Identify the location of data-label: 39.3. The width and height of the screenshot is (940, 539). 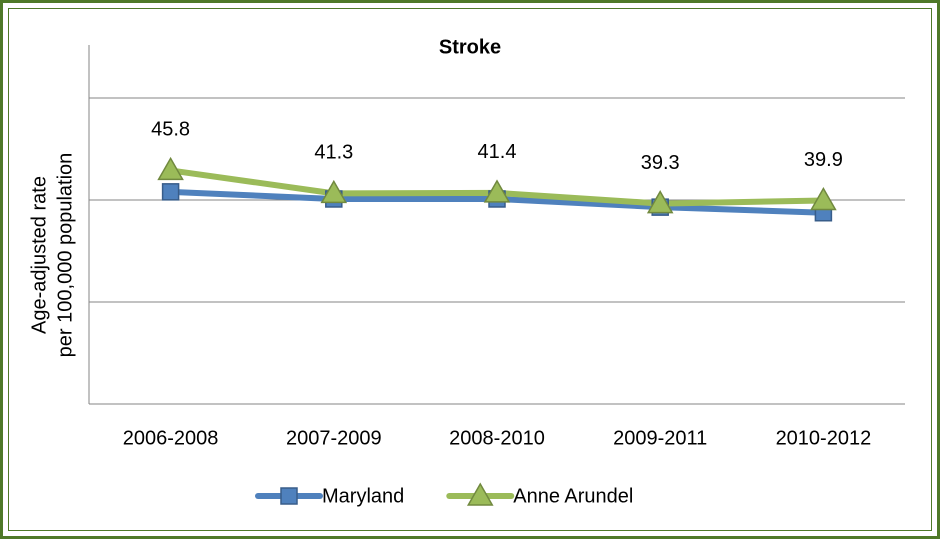
(660, 163).